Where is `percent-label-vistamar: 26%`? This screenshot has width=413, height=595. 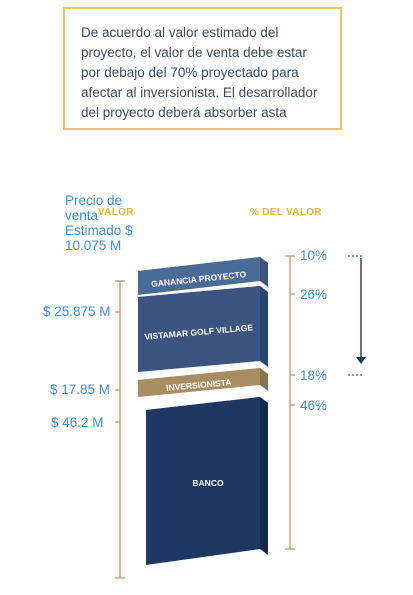
percent-label-vistamar: 26% is located at coordinates (314, 294).